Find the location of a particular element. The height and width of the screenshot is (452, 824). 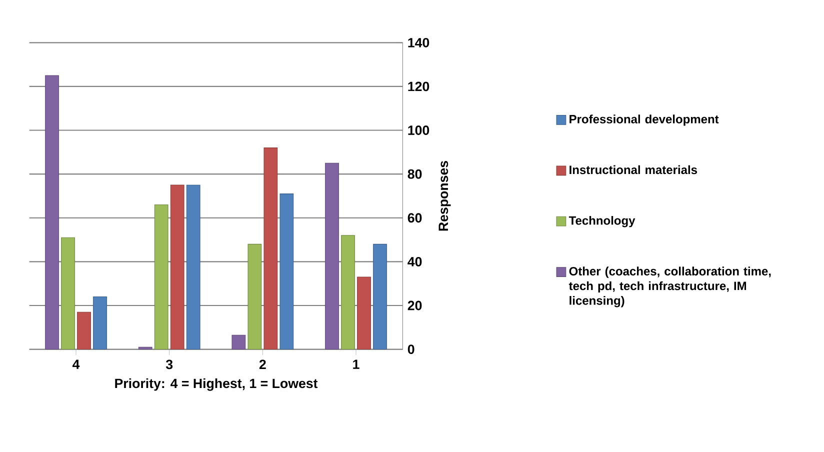

y-tick-label: 0 is located at coordinates (411, 349).